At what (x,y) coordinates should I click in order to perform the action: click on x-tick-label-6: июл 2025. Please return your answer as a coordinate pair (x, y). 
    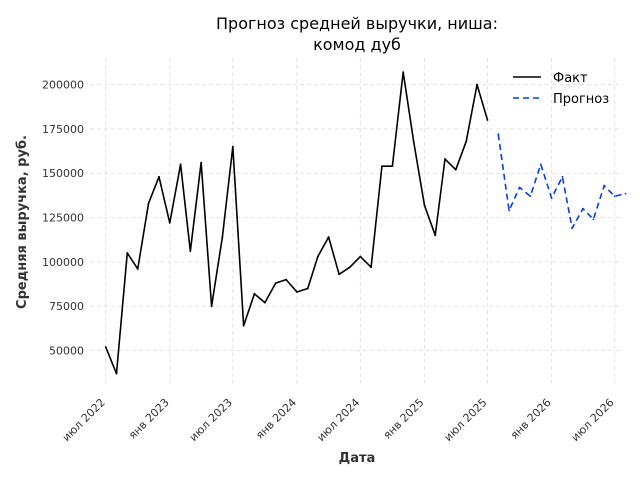
    Looking at the image, I should click on (466, 420).